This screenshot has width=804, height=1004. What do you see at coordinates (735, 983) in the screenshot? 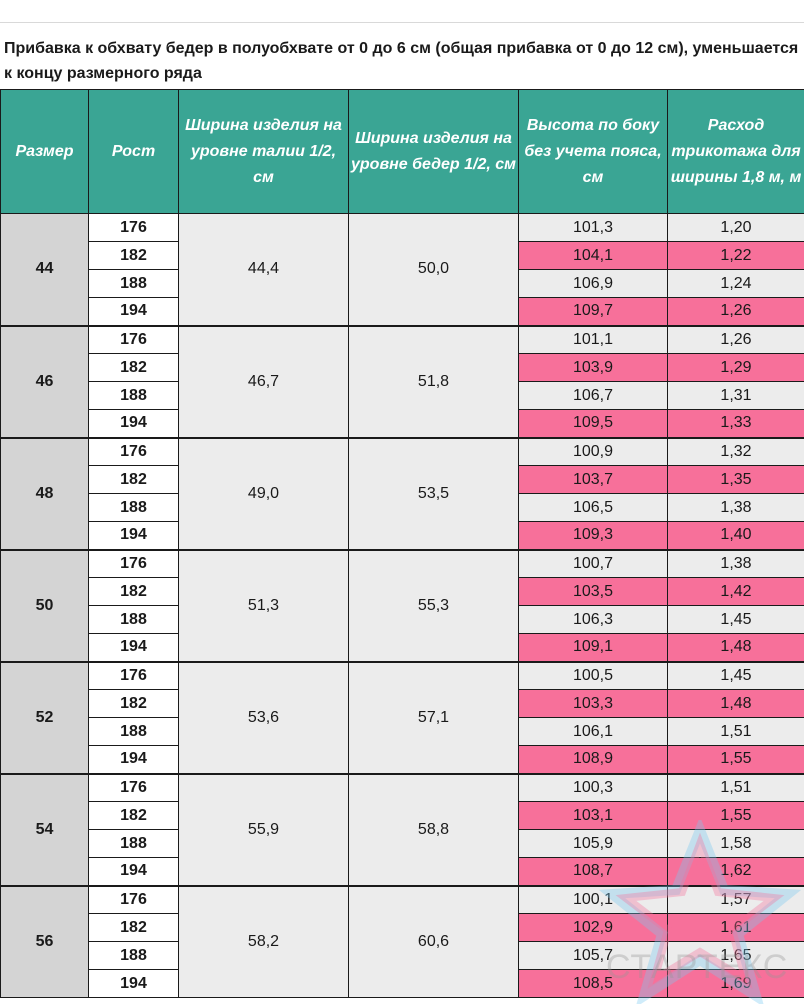
I see `fabric-consumption-cell: 1,69` at bounding box center [735, 983].